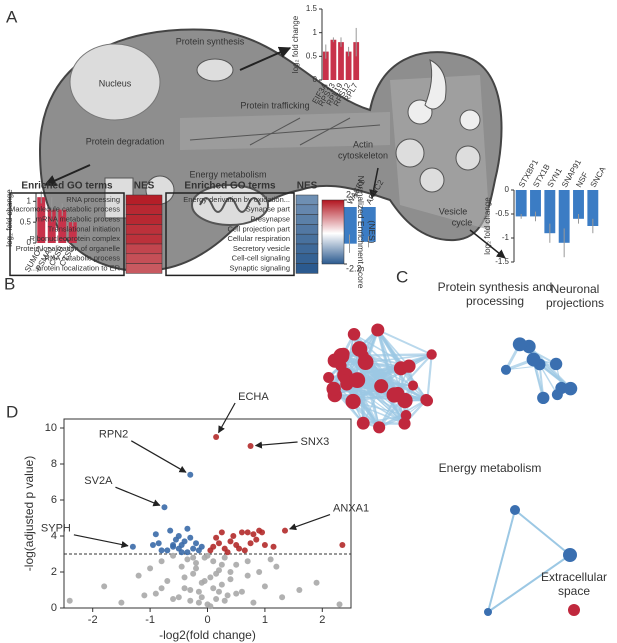 Image resolution: width=617 pixels, height=643 pixels. What do you see at coordinates (502, 261) in the screenshot?
I see `y-tick-label: -1.5` at bounding box center [502, 261].